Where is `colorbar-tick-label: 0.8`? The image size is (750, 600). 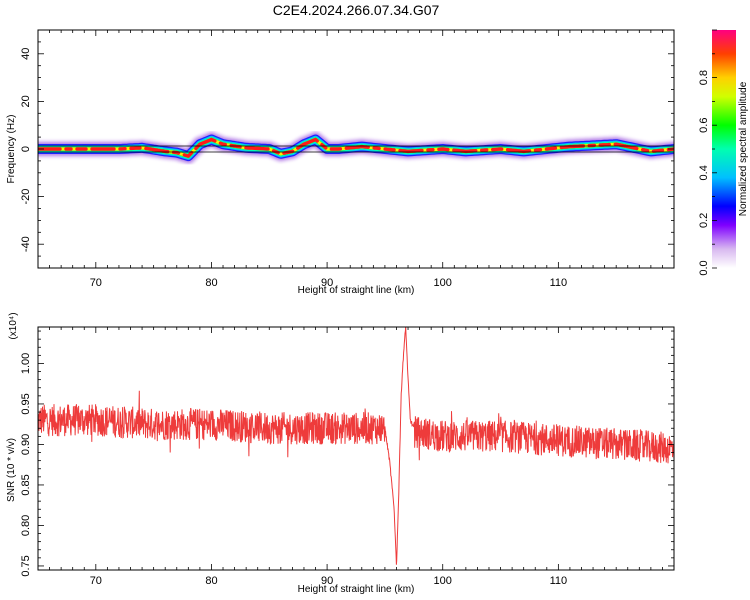
colorbar-tick-label: 0.8 is located at coordinates (704, 77).